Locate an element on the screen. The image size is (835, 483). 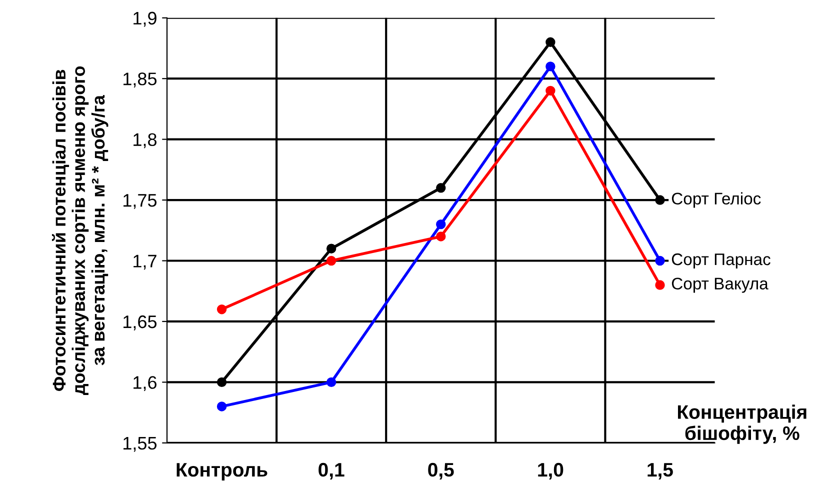
y-tick-label: 1,85 is located at coordinates (140, 80).